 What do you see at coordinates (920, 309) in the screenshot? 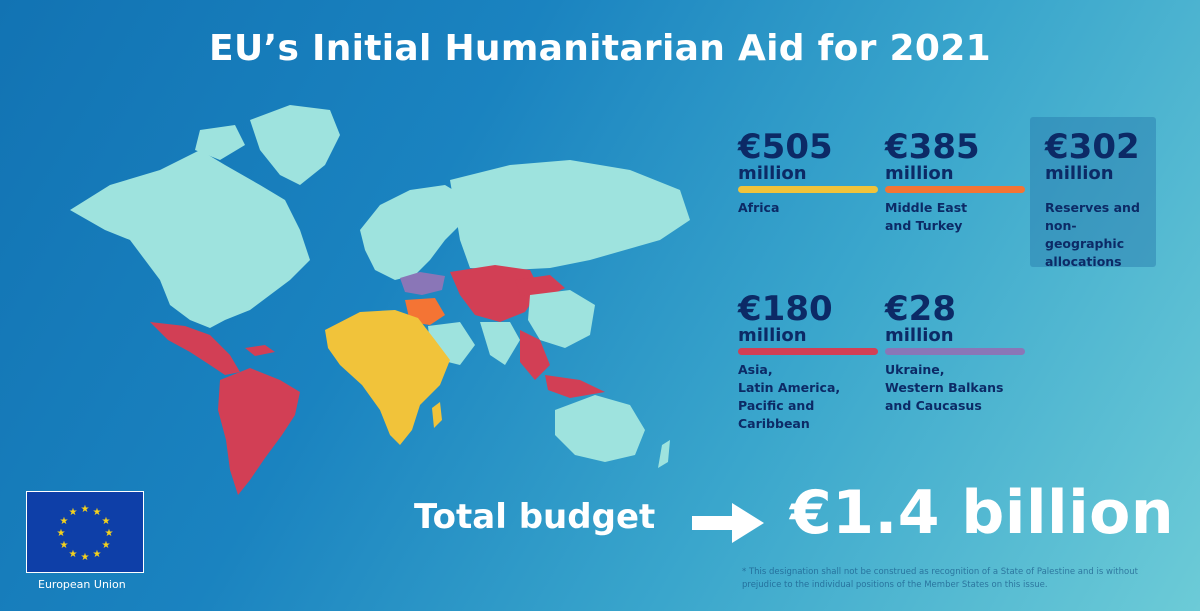
I see `stat-amount: €28` at bounding box center [920, 309].